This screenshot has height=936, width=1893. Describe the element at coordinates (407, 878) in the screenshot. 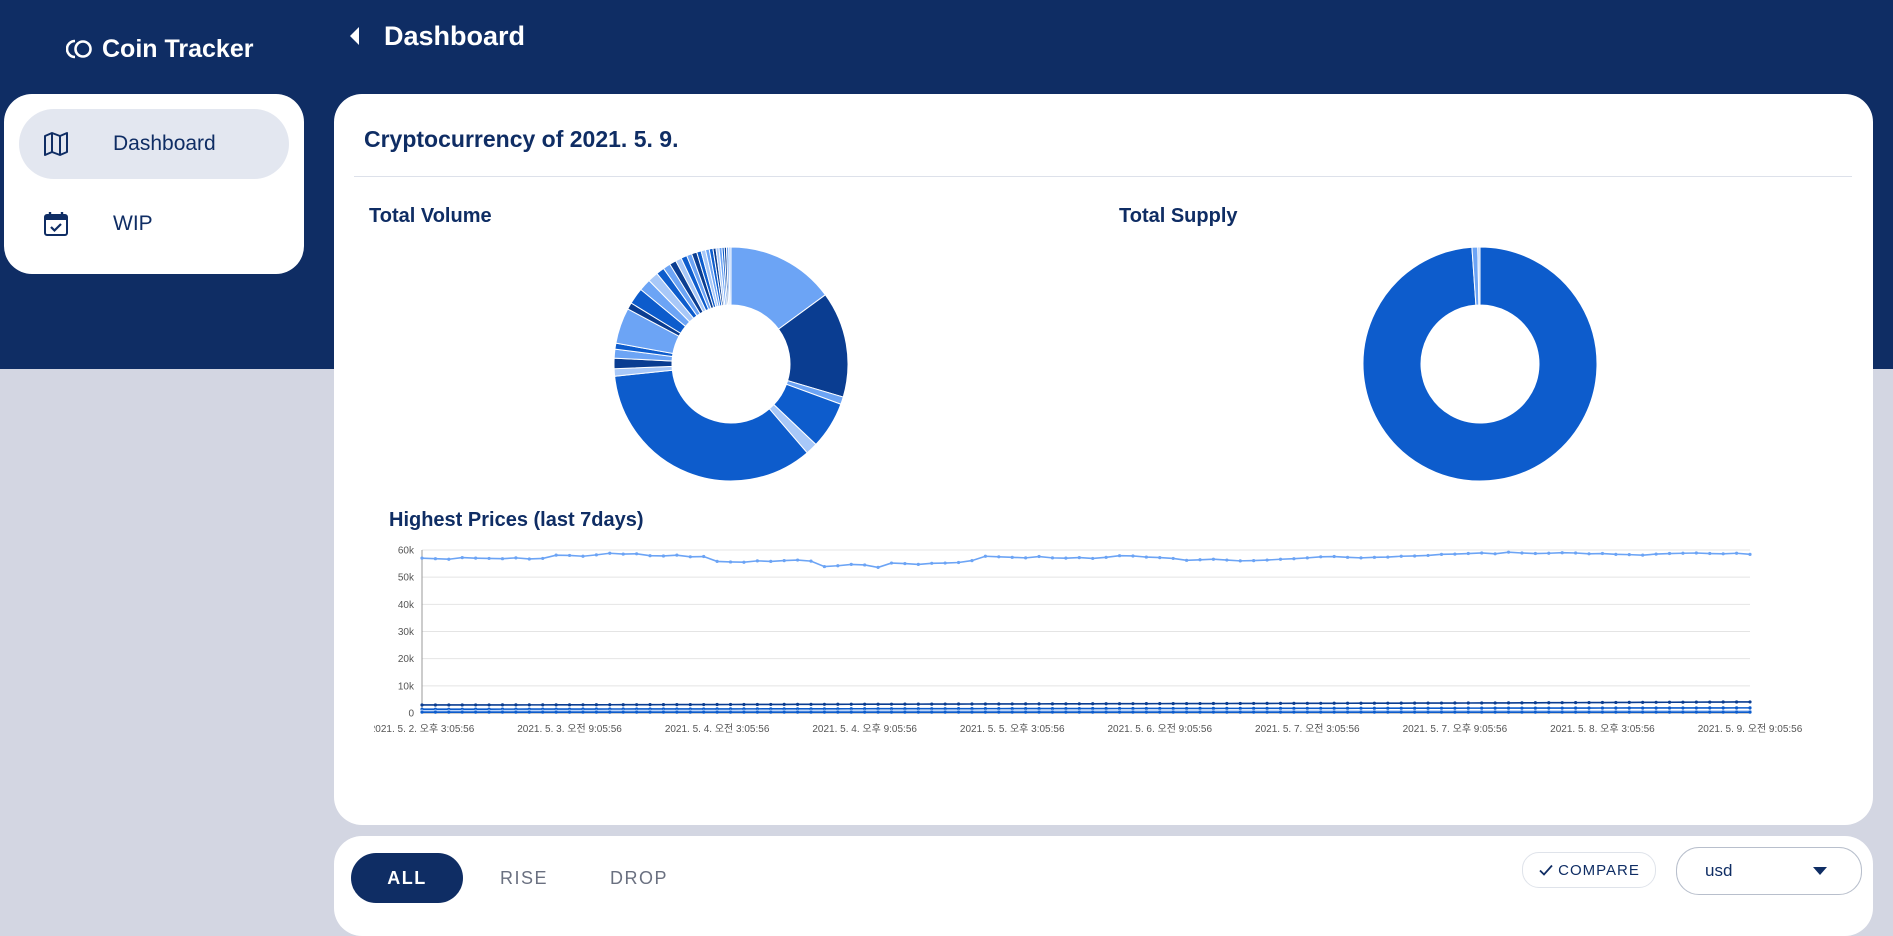

I see `filter-tab-all: ALL` at that location.